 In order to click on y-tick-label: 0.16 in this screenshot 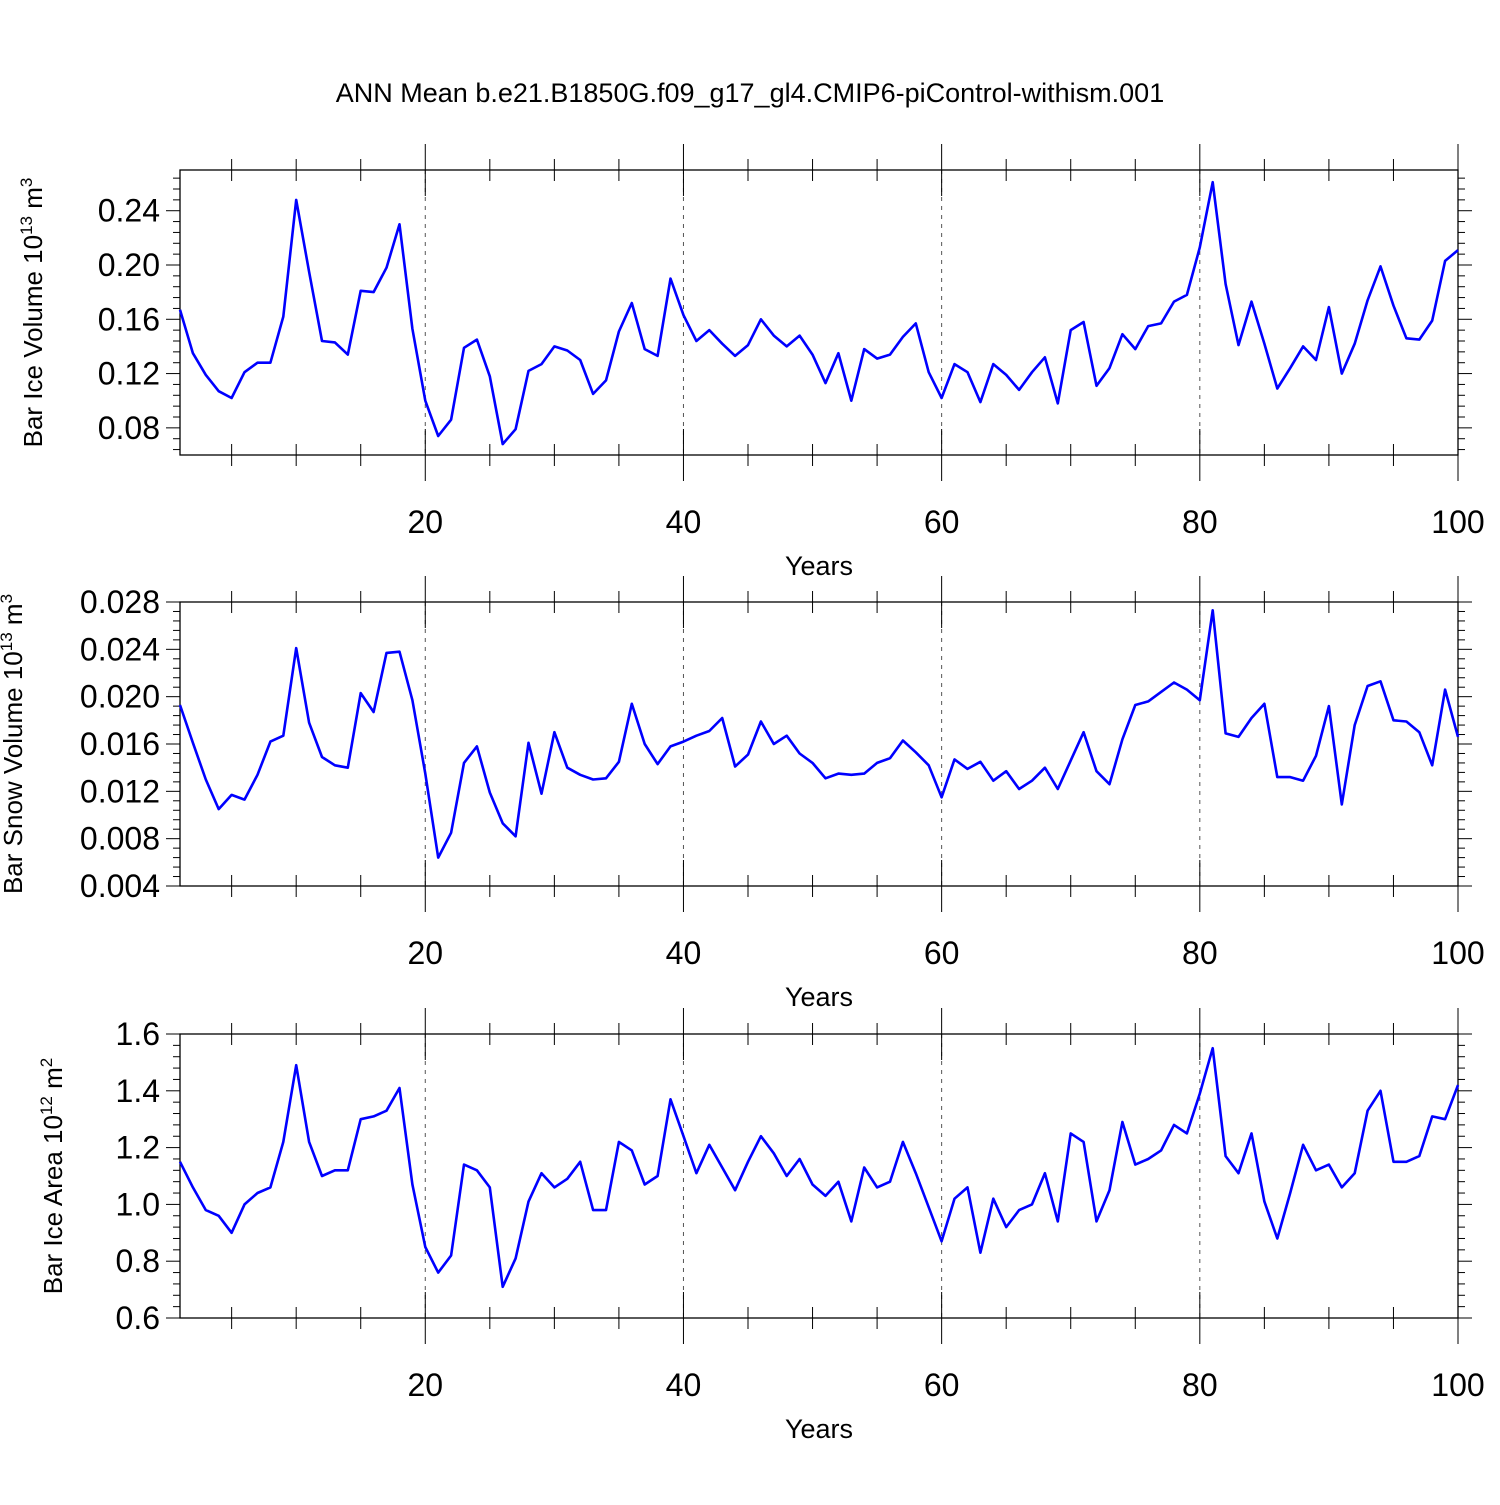, I will do `click(129, 319)`.